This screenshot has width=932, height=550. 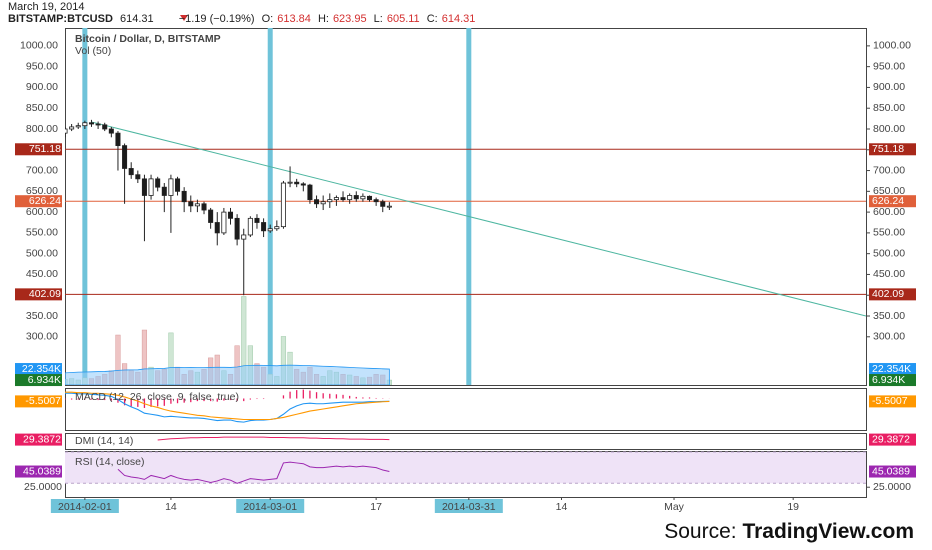 What do you see at coordinates (45, 294) in the screenshot?
I see `level-label: 402.09` at bounding box center [45, 294].